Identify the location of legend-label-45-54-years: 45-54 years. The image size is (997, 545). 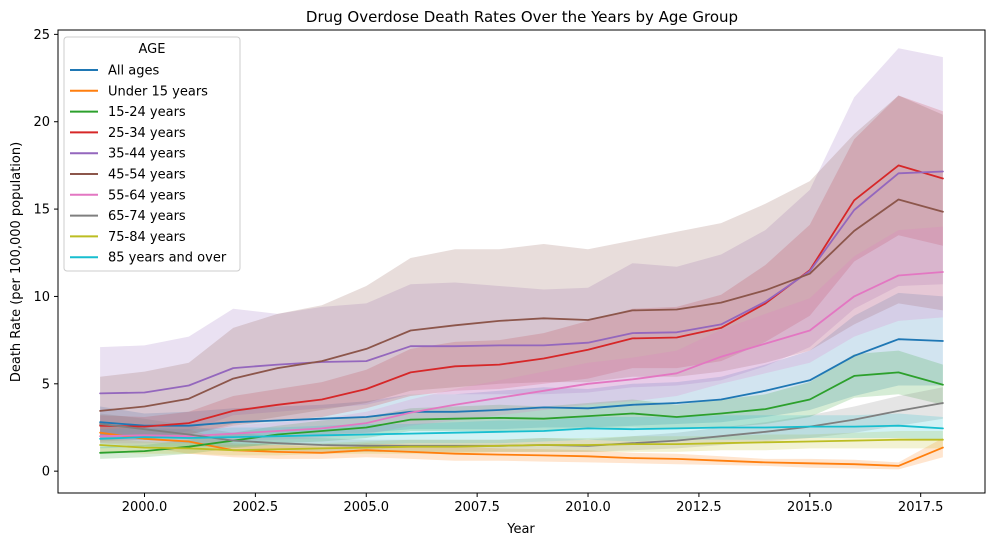
(147, 175).